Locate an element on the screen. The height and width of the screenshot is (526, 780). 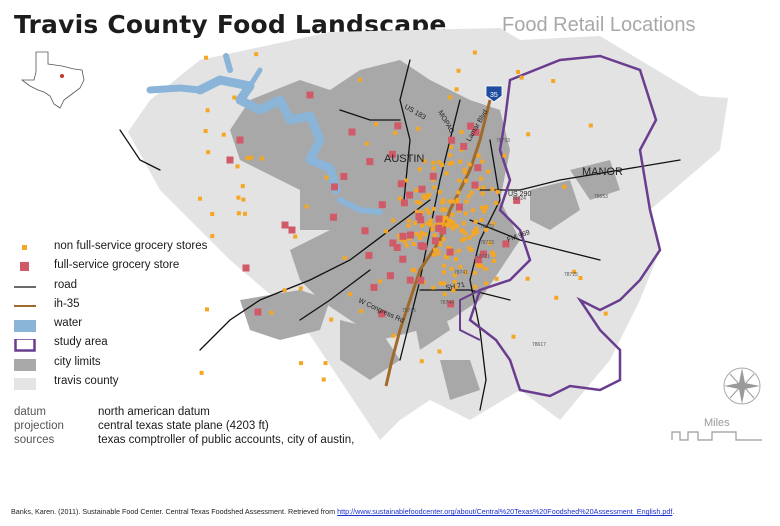
scale-bar is located at coordinates (716, 436).